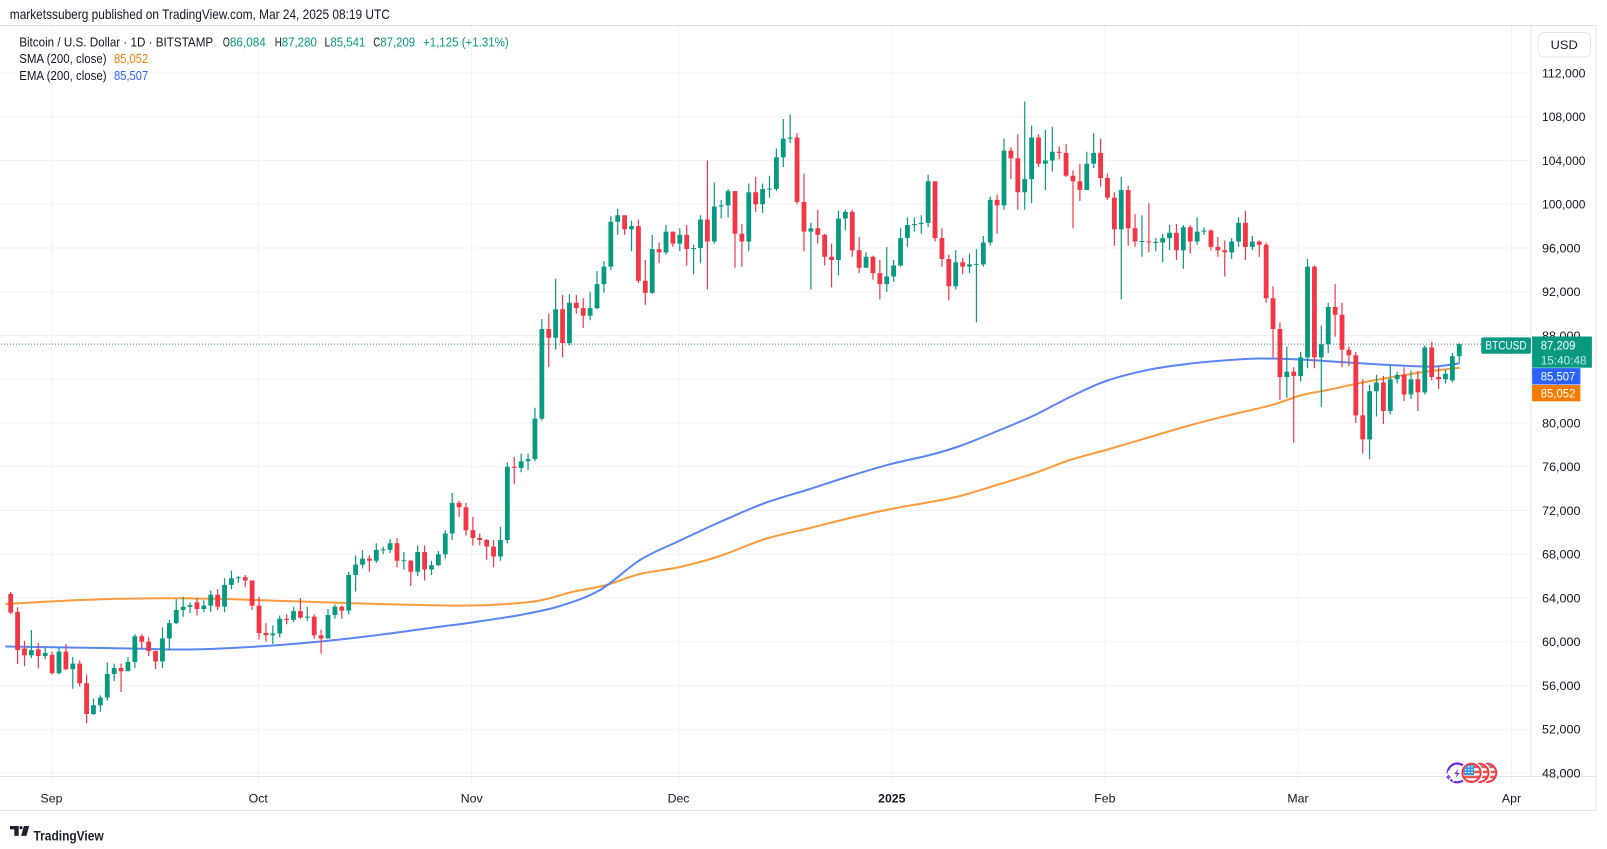 The height and width of the screenshot is (849, 1607). Describe the element at coordinates (376, 41) in the screenshot. I see `svg-text: C` at that location.